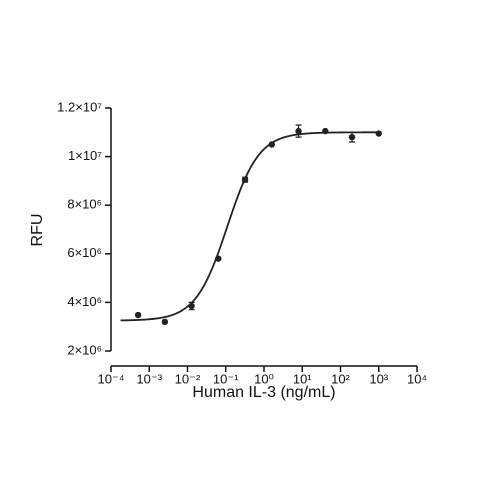 This screenshot has height=500, width=500. What do you see at coordinates (84, 252) in the screenshot?
I see `y-tick-label: 6×10⁶` at bounding box center [84, 252].